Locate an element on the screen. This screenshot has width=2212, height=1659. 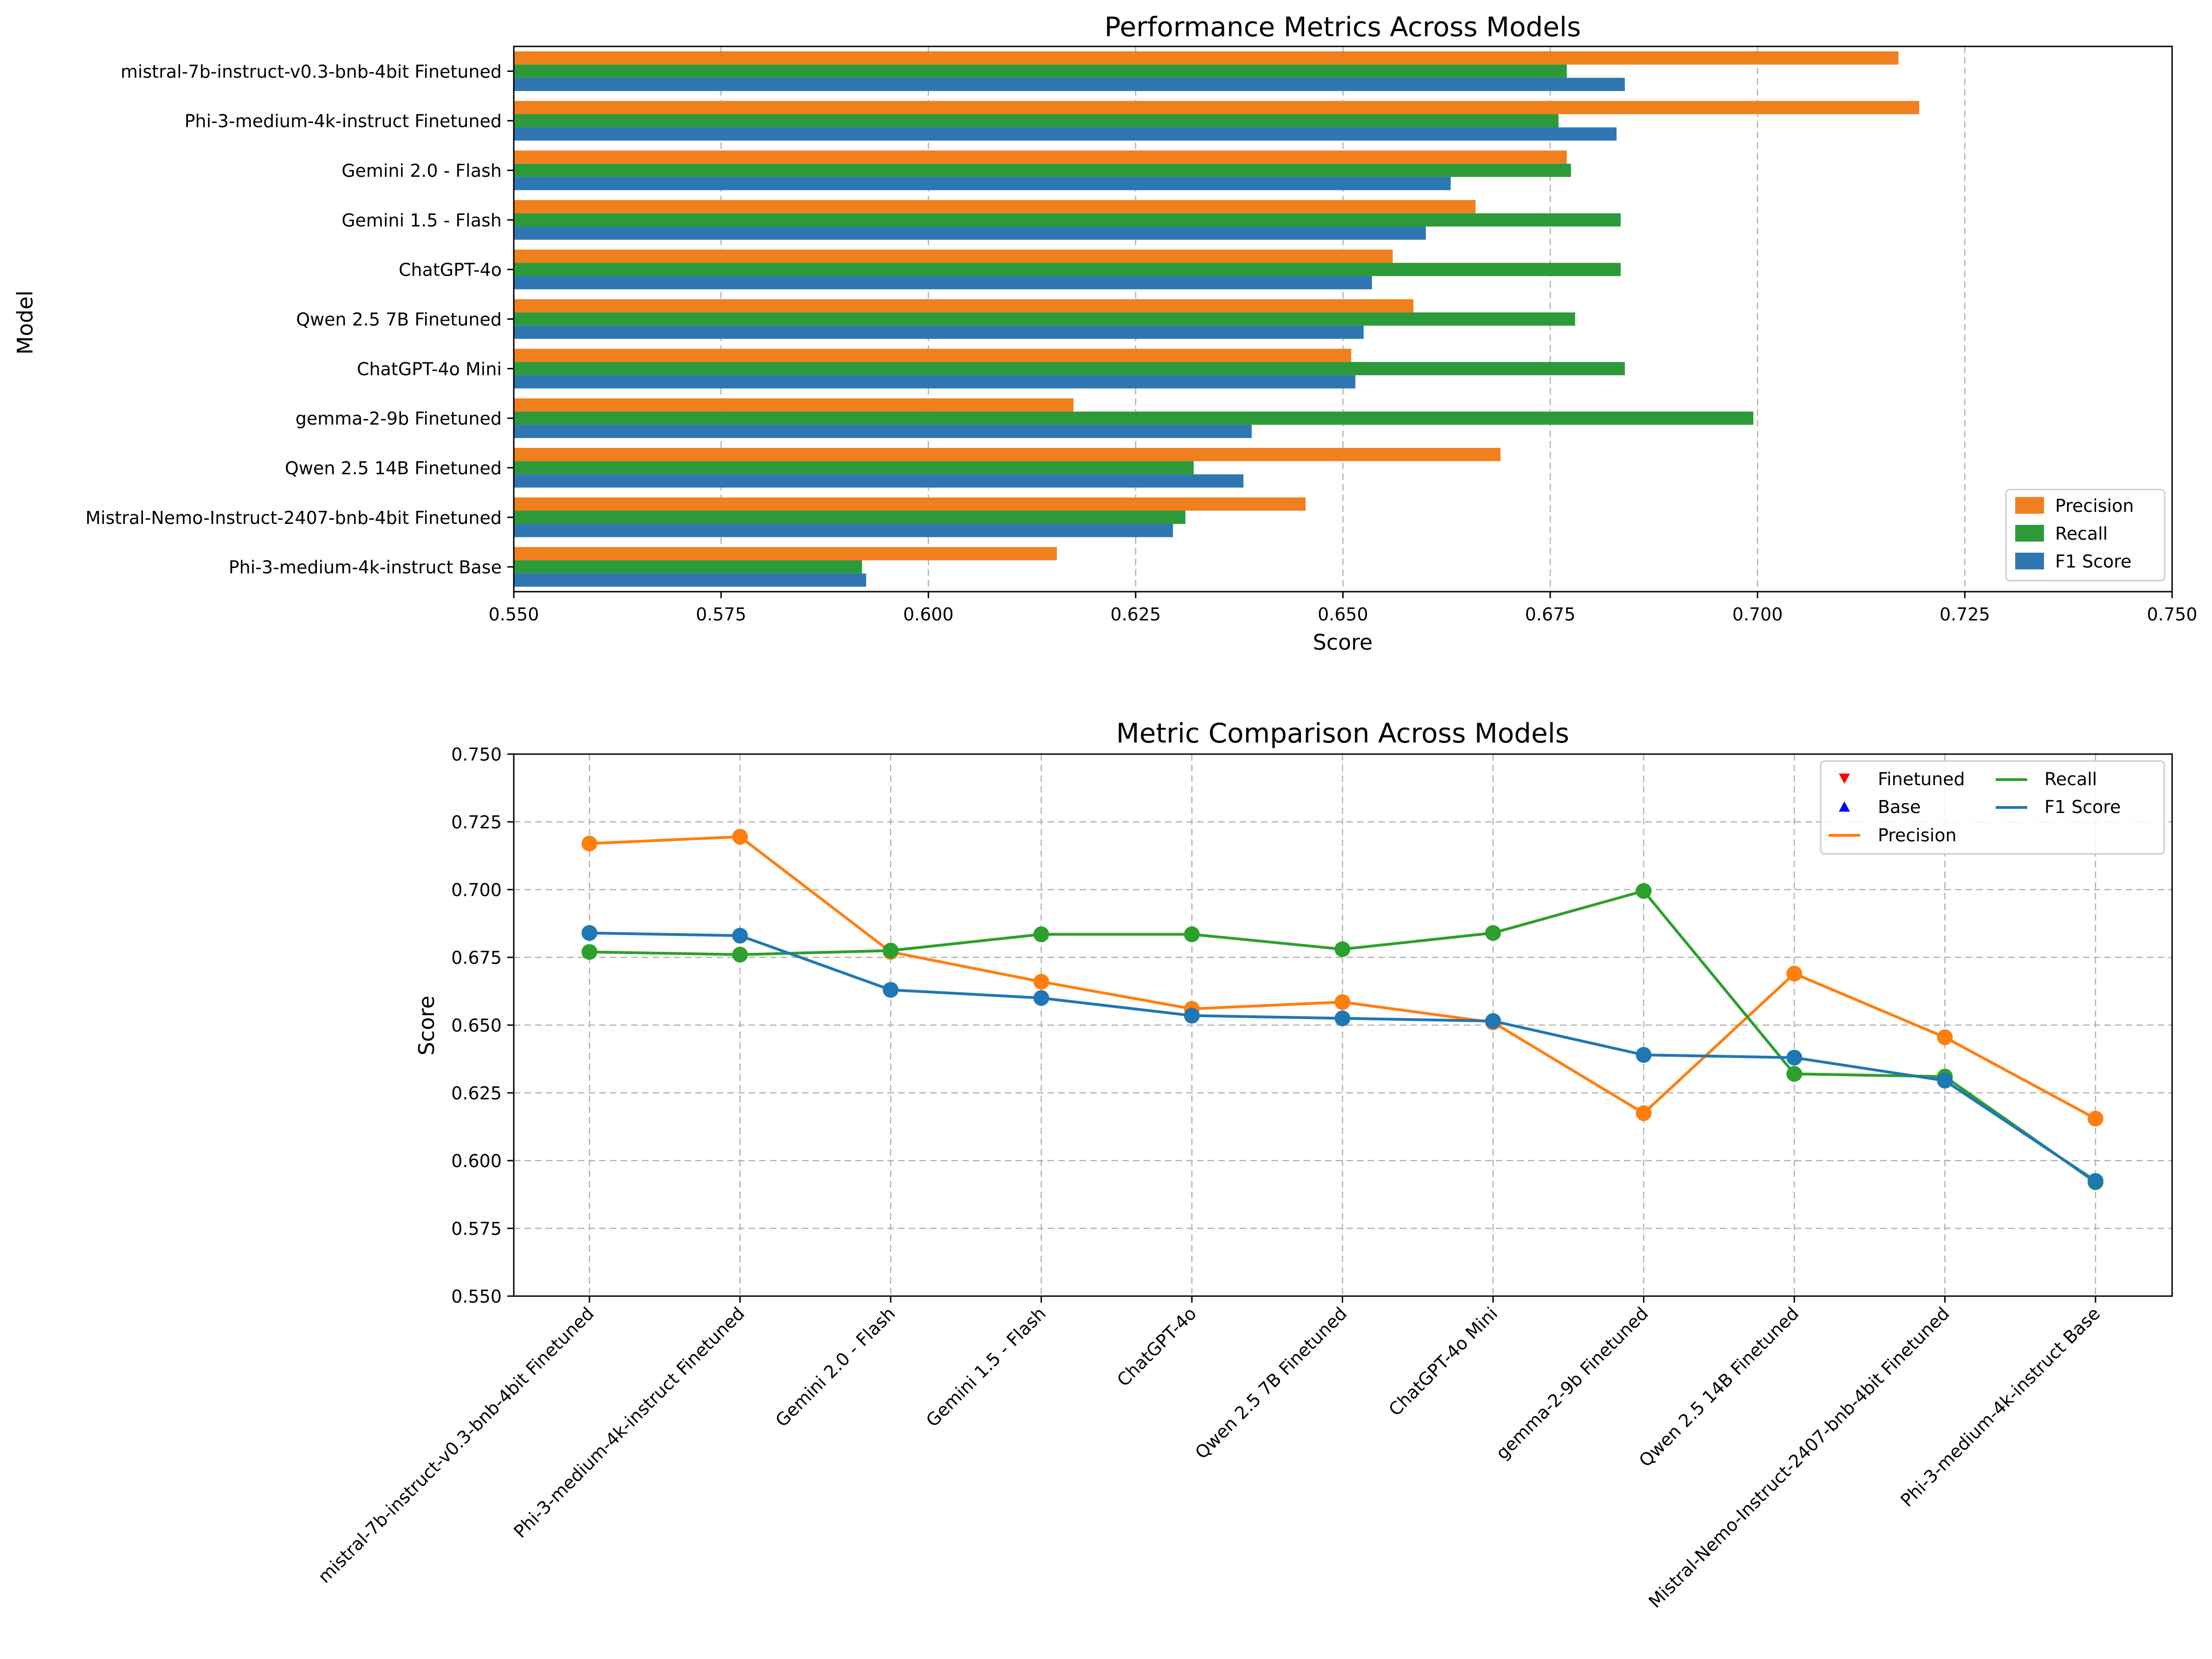
point-recall-gemini-2-0-flash is located at coordinates (891, 950).